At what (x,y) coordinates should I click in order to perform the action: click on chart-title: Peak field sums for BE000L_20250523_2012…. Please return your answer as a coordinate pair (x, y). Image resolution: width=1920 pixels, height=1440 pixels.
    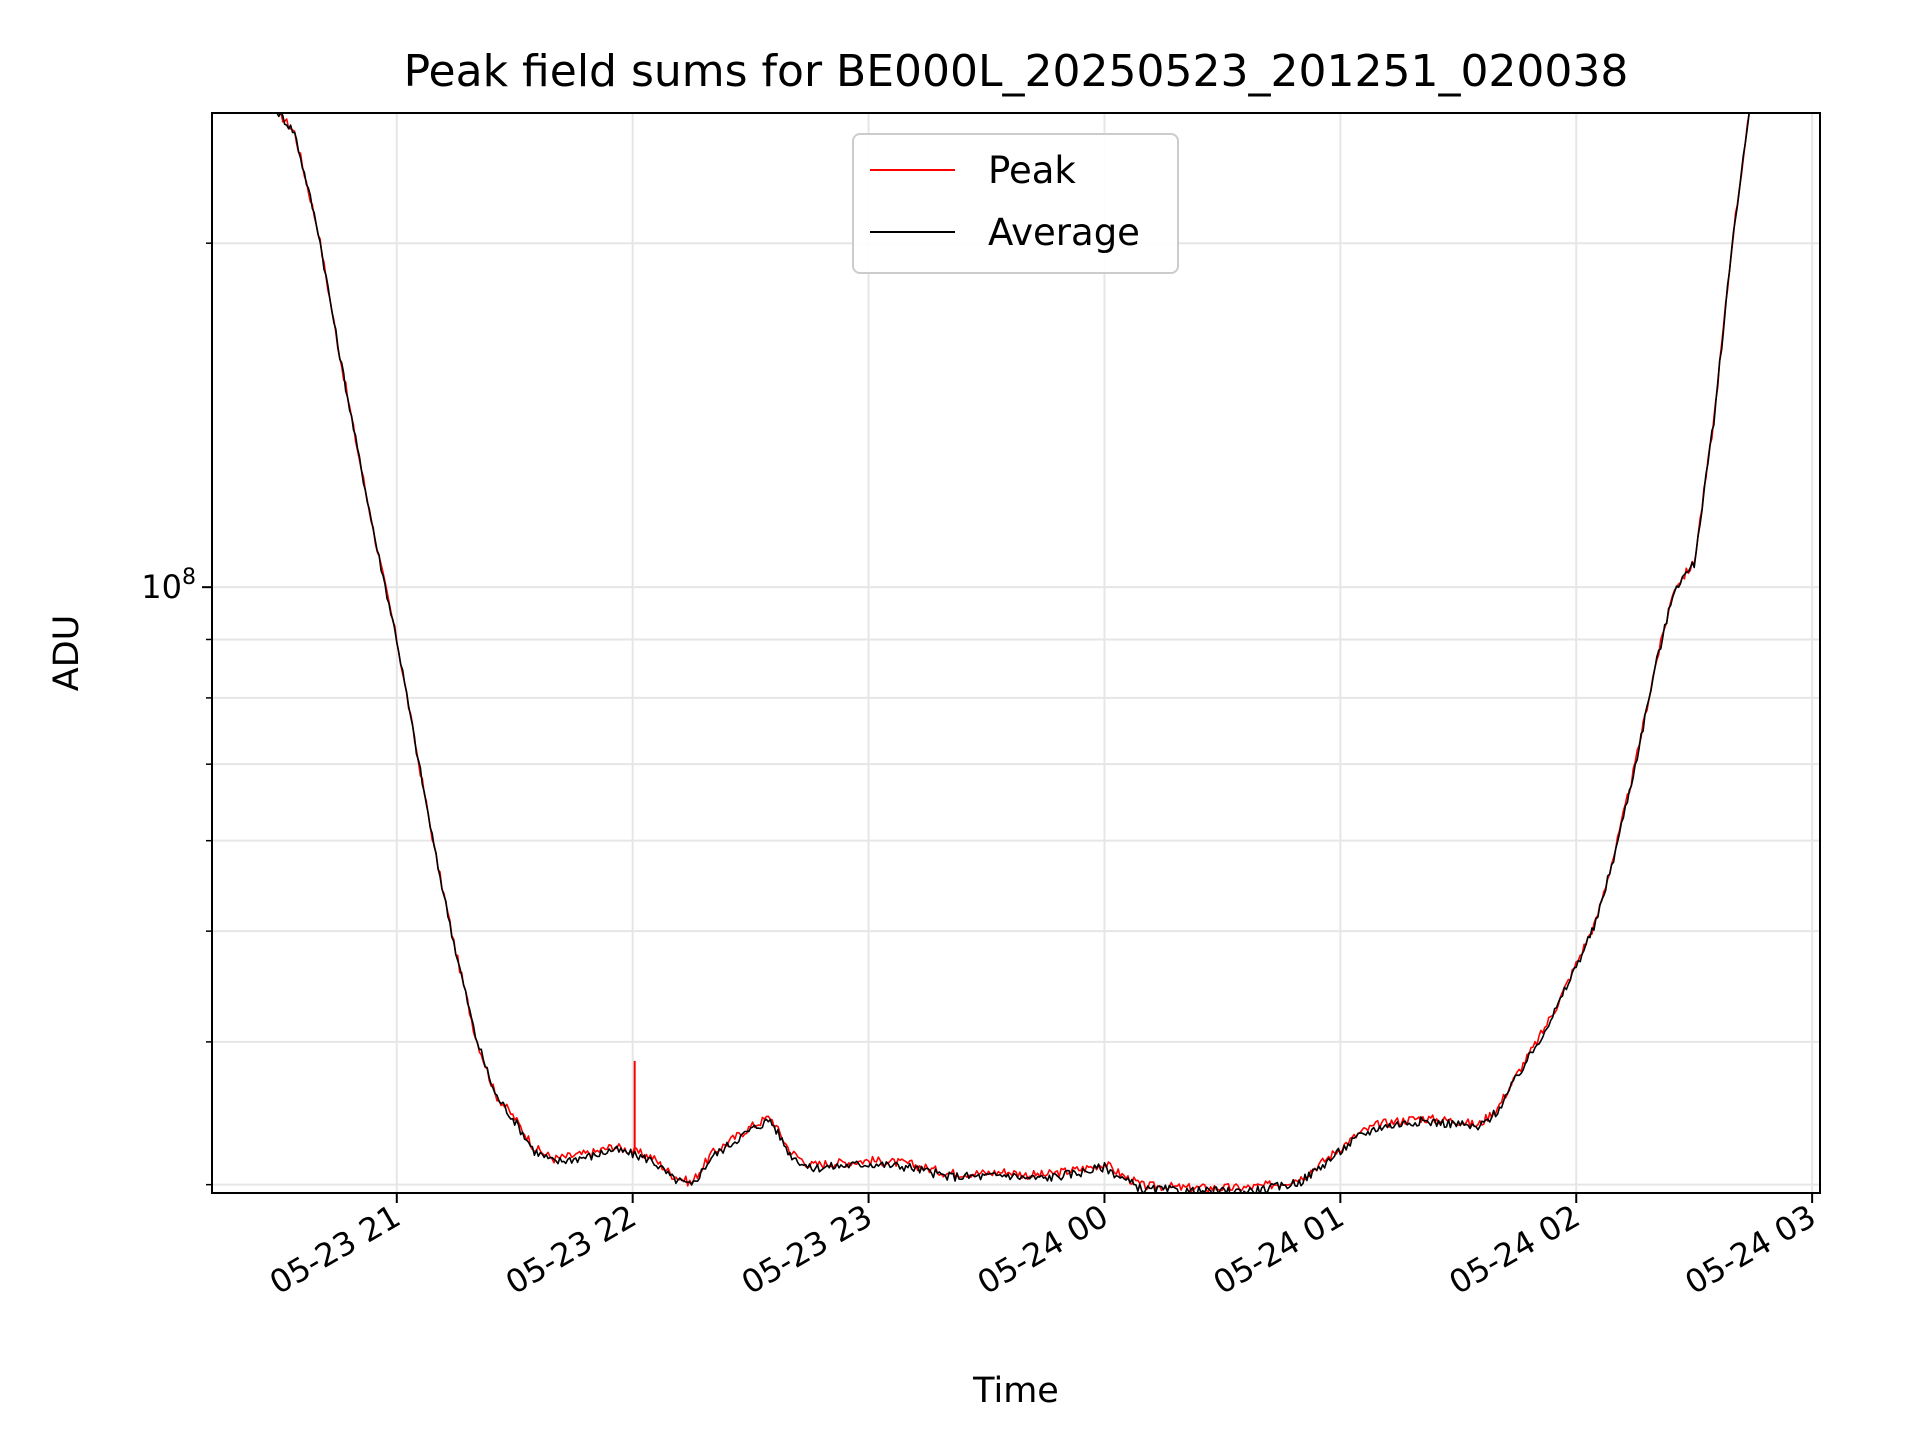
    Looking at the image, I should click on (1016, 71).